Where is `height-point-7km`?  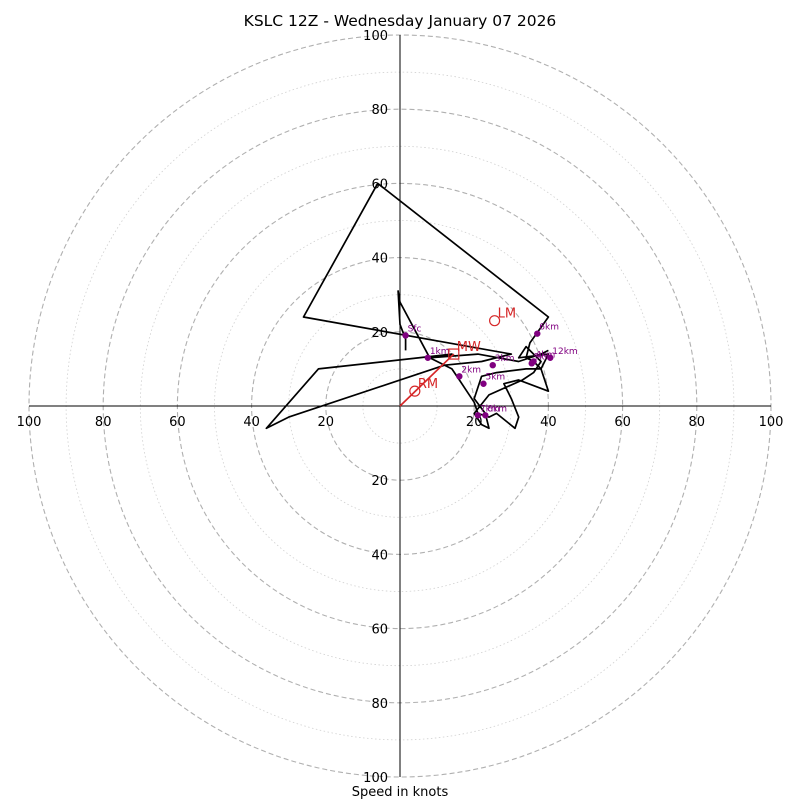
height-point-7km is located at coordinates (478, 415).